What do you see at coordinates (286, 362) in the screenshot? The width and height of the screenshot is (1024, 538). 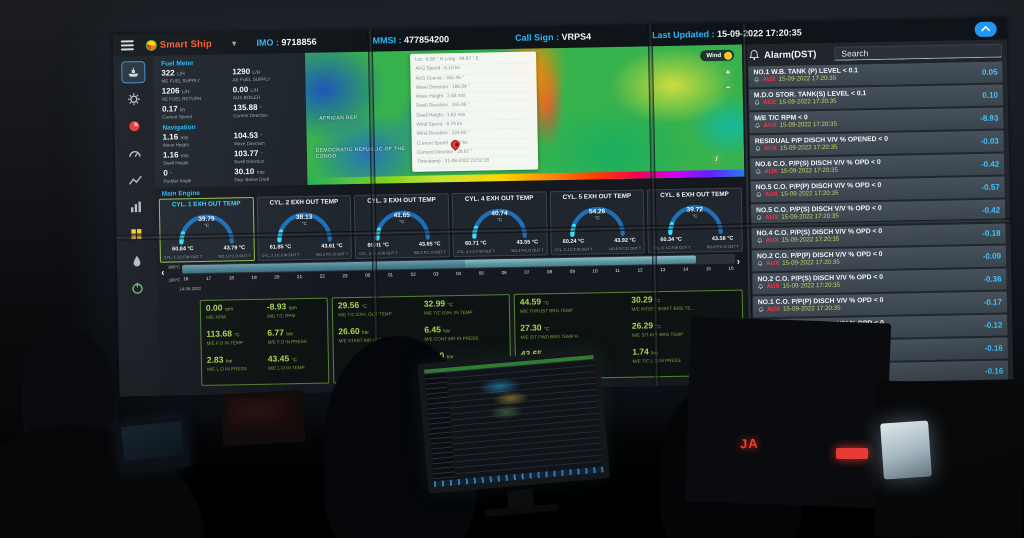 I see `readout-cell: 43.45 °C M/E L.O IN TEMP` at bounding box center [286, 362].